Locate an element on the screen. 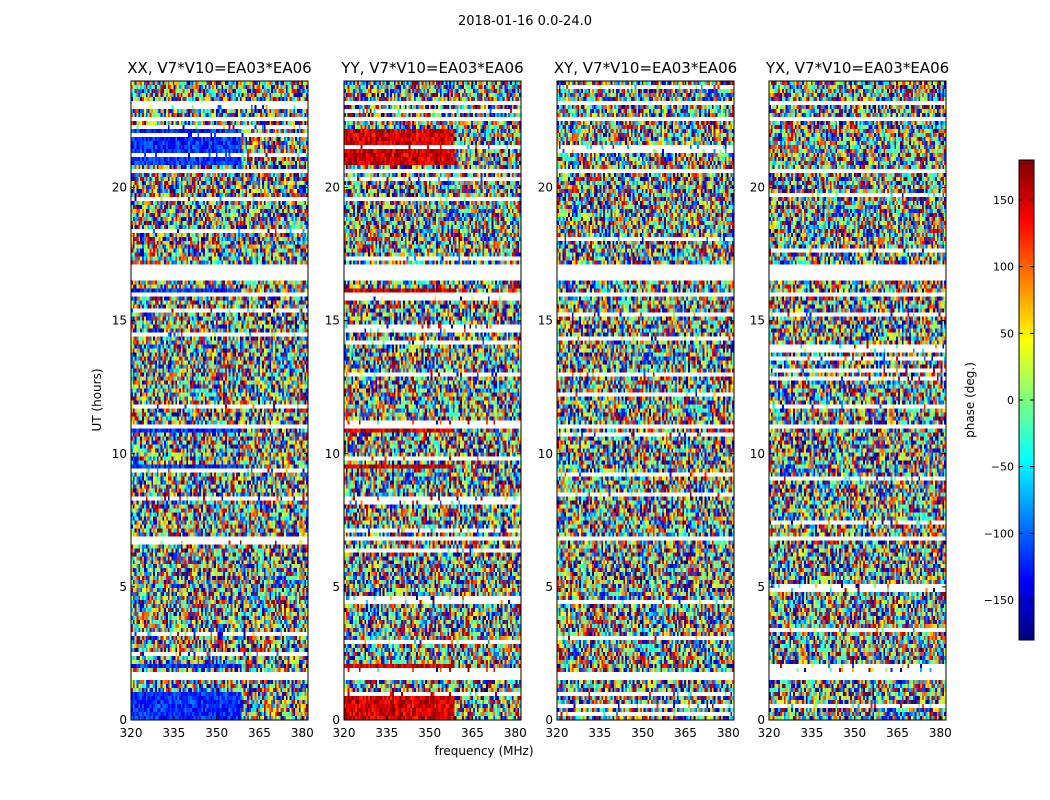 The height and width of the screenshot is (800, 1050). colorbar-tick-label: 150 is located at coordinates (1003, 200).